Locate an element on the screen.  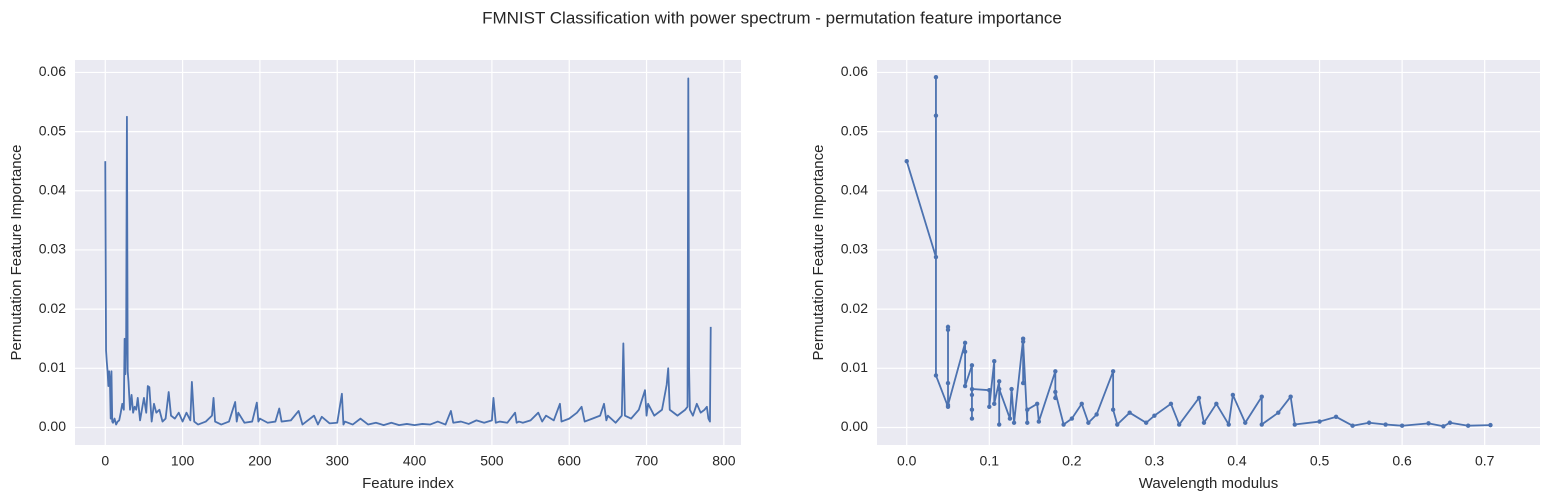
x-tick-label: 0.6 is located at coordinates (1402, 461).